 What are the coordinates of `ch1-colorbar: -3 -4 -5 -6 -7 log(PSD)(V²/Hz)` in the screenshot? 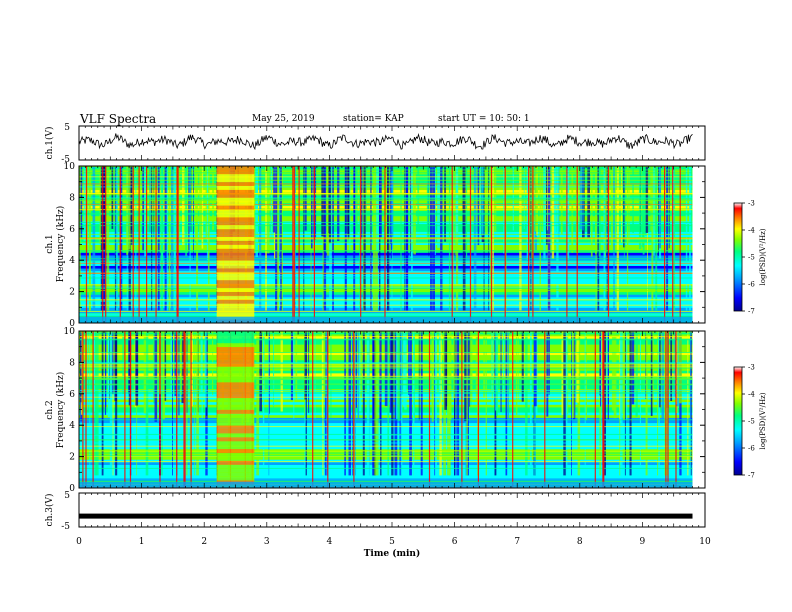 It's located at (750, 258).